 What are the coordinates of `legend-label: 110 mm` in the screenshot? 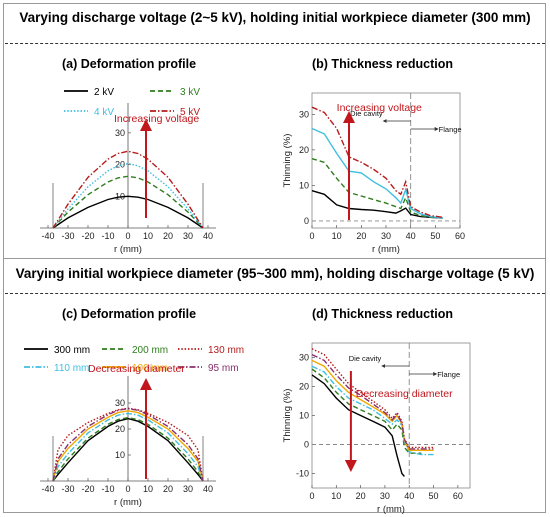 It's located at (71, 368).